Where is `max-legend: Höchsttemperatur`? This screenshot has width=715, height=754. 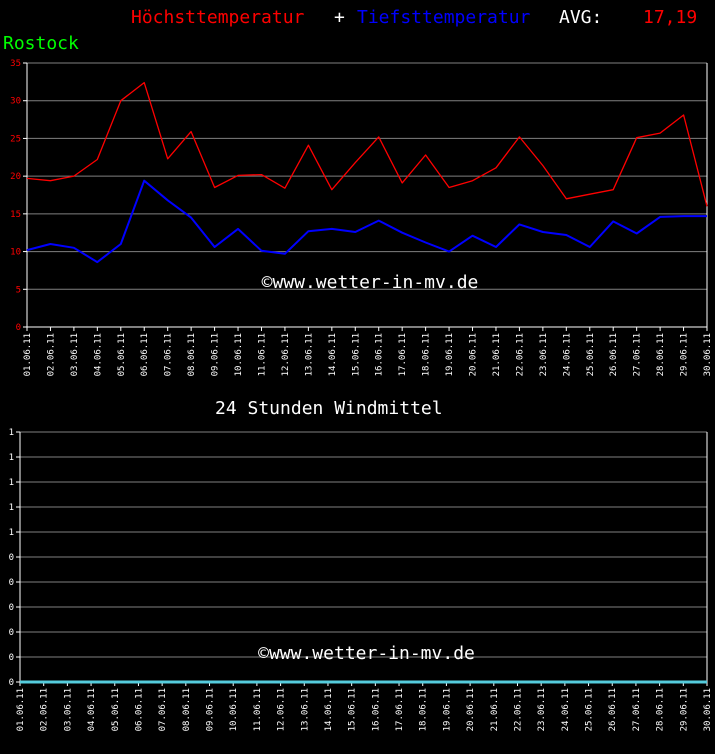 max-legend: Höchsttemperatur is located at coordinates (218, 17).